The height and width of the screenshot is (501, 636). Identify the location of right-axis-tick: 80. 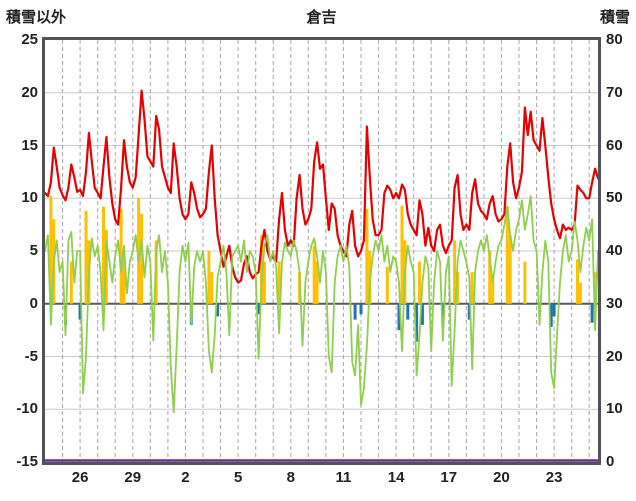
(614, 39).